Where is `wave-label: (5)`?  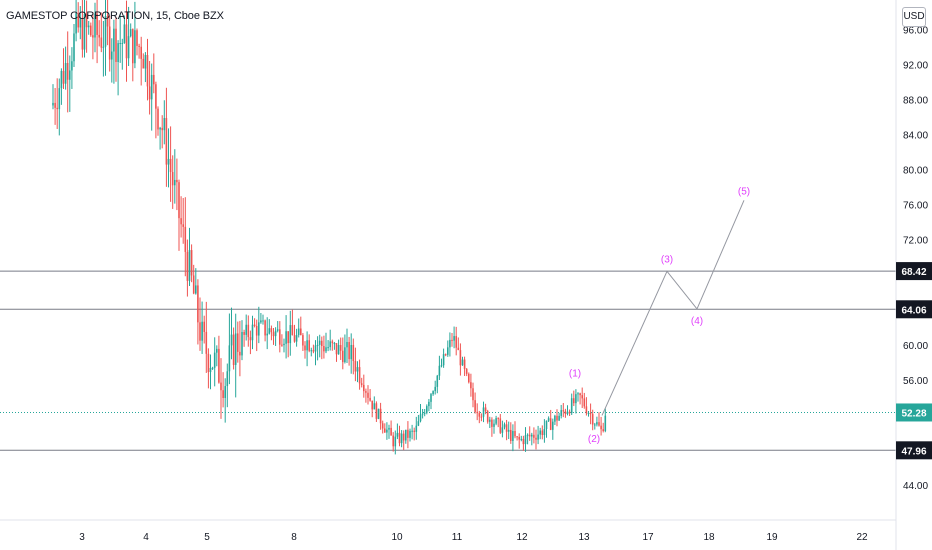
wave-label: (5) is located at coordinates (744, 191).